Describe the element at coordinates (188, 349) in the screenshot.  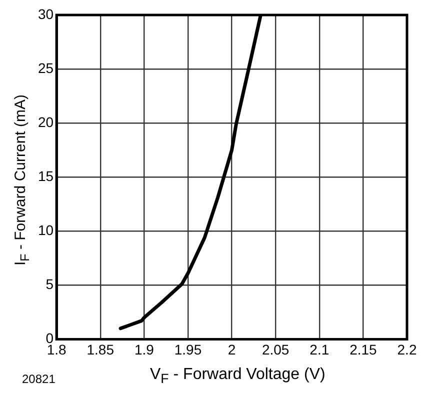
I see `x-tick-label: 1.95` at that location.